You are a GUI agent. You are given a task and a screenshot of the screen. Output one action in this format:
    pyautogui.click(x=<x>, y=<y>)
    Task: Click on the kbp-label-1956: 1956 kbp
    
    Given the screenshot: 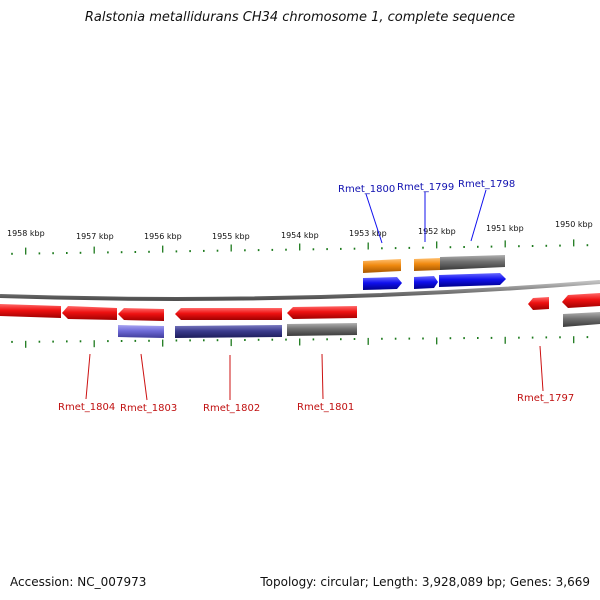 What is the action you would take?
    pyautogui.click(x=163, y=236)
    